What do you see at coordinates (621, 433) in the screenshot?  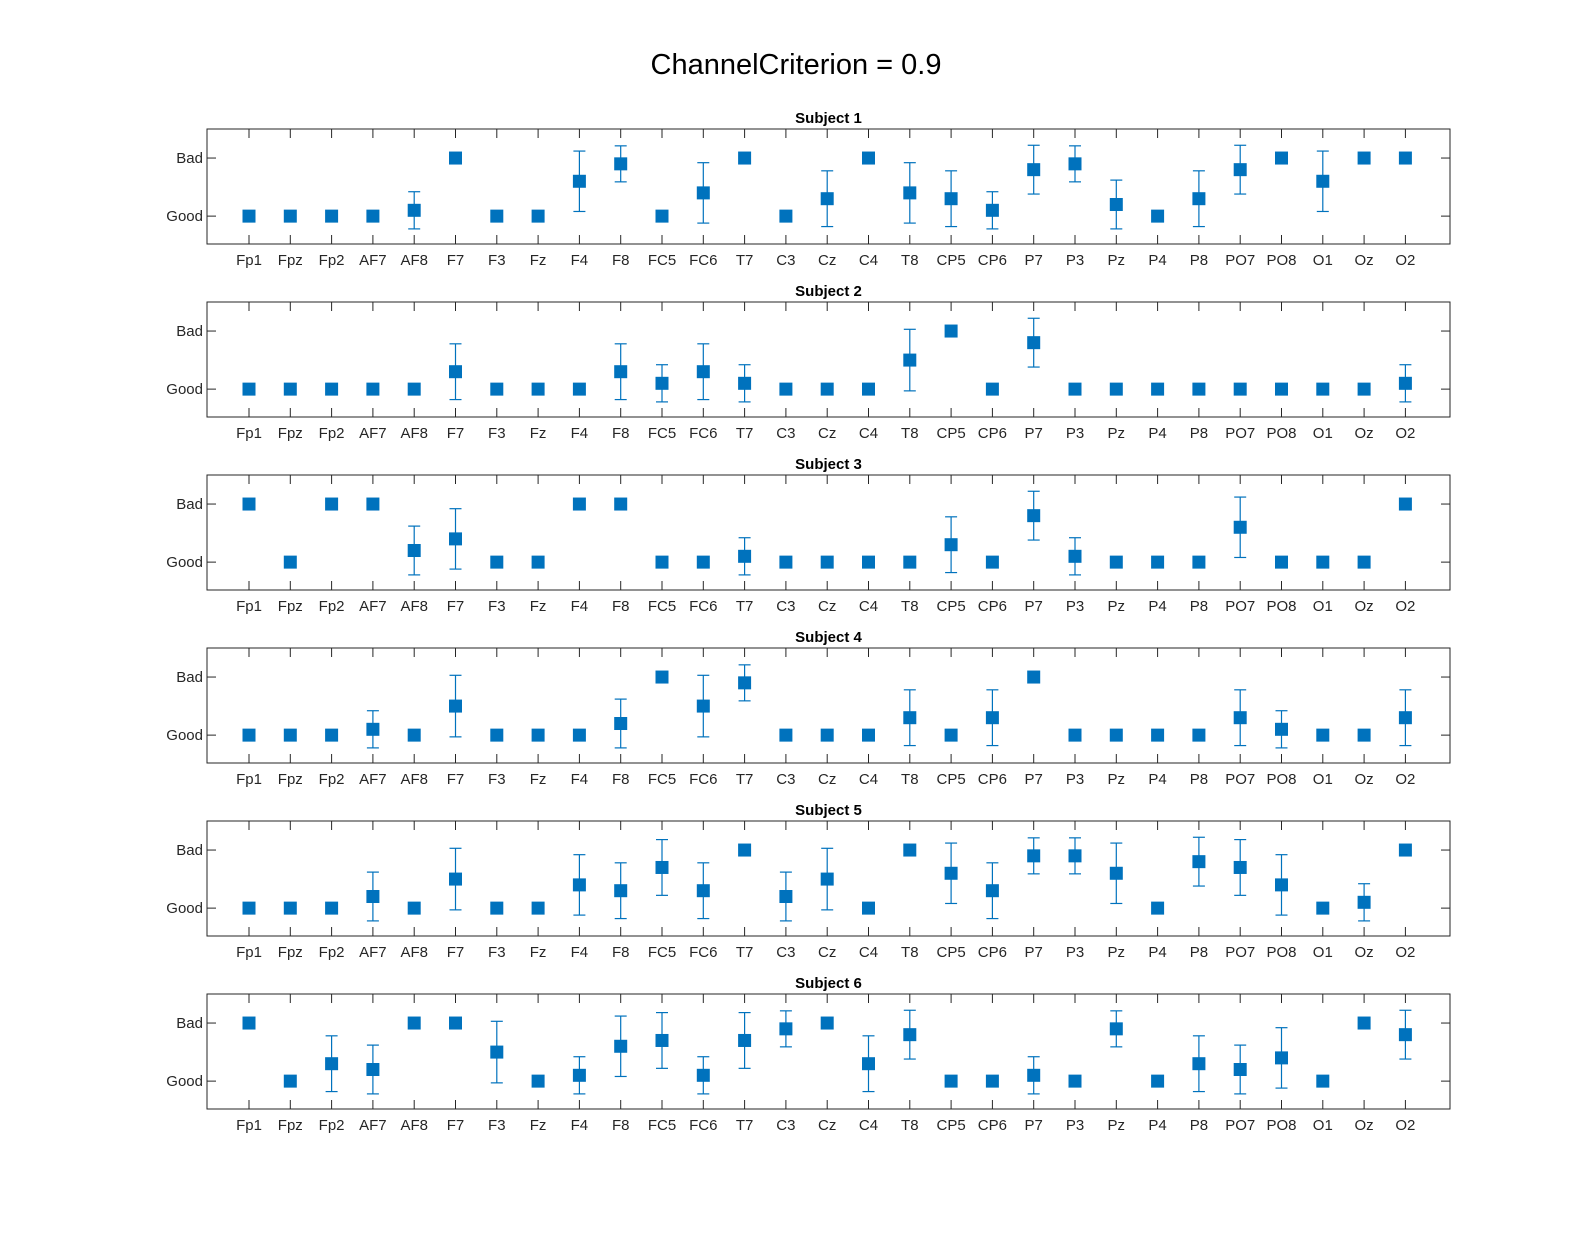 I see `x-tick-label: F8` at bounding box center [621, 433].